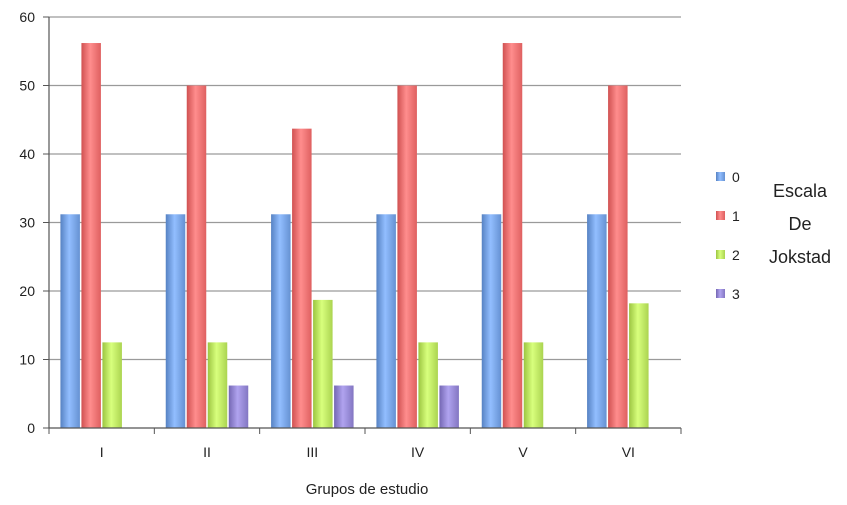  Describe the element at coordinates (800, 191) in the screenshot. I see `legend-title-line-1: Escala` at that location.